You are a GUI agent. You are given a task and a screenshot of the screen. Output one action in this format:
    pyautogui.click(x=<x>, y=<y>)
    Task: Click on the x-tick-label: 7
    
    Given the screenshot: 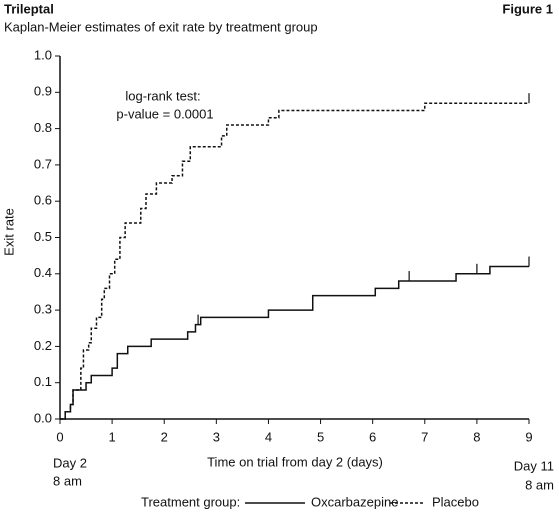 What is the action you would take?
    pyautogui.click(x=424, y=436)
    